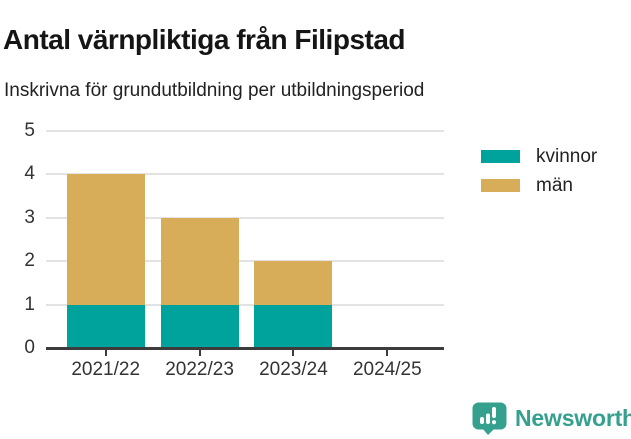  I want to click on y-axis-tick-label: 1, so click(29, 304).